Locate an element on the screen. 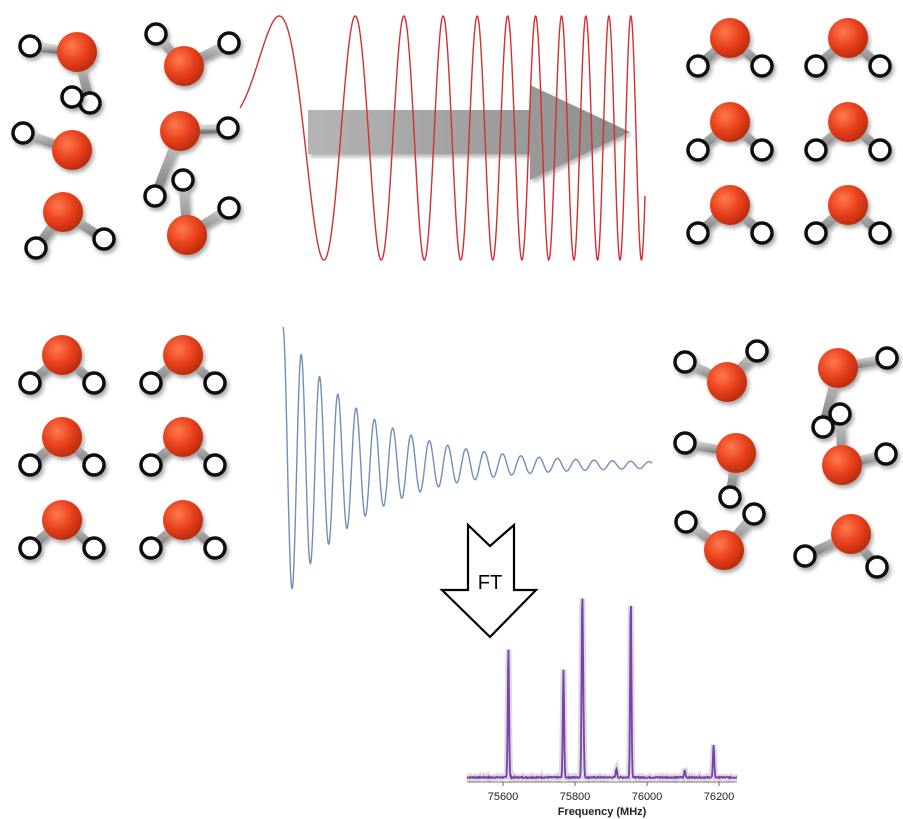 The height and width of the screenshot is (819, 903). chirped-pulse-waveform is located at coordinates (442, 138).